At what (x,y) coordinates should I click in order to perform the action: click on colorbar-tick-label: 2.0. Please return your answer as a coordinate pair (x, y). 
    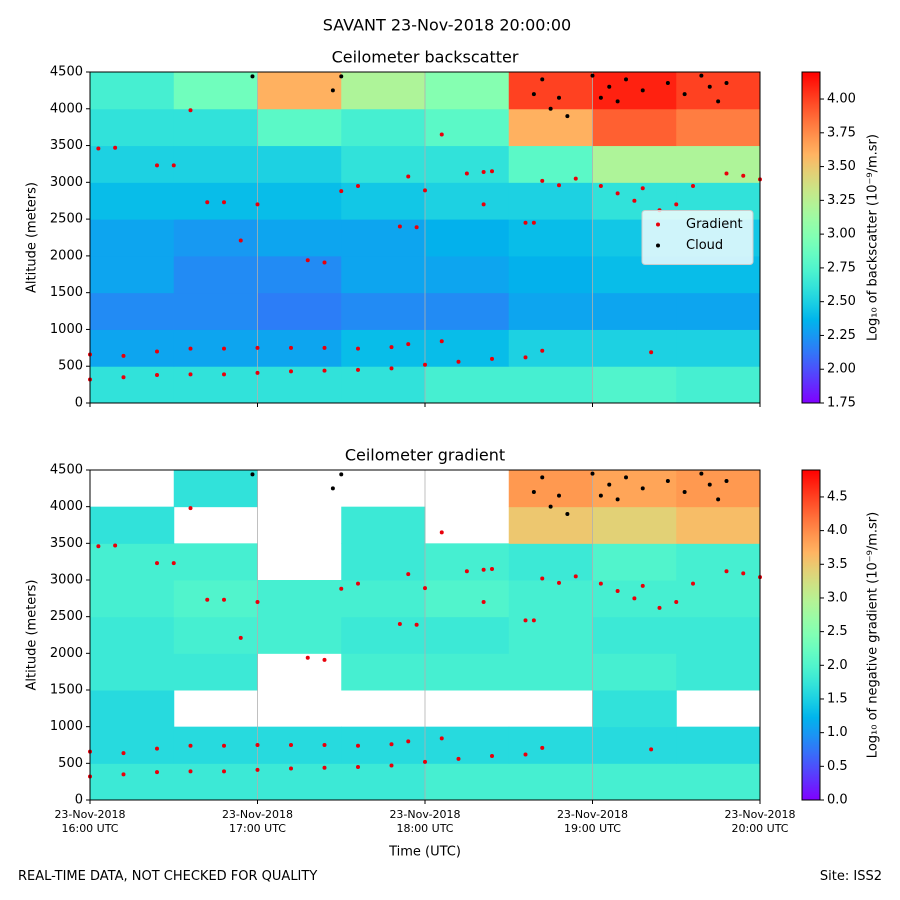
    Looking at the image, I should click on (837, 665).